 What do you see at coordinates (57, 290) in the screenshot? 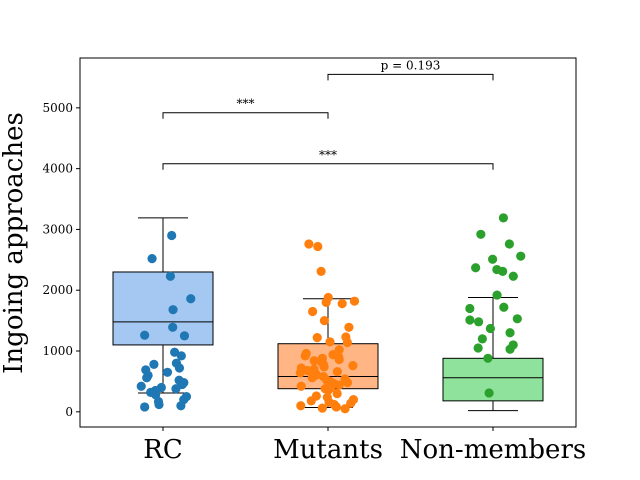
I see `y-tick-label: 2000` at bounding box center [57, 290].